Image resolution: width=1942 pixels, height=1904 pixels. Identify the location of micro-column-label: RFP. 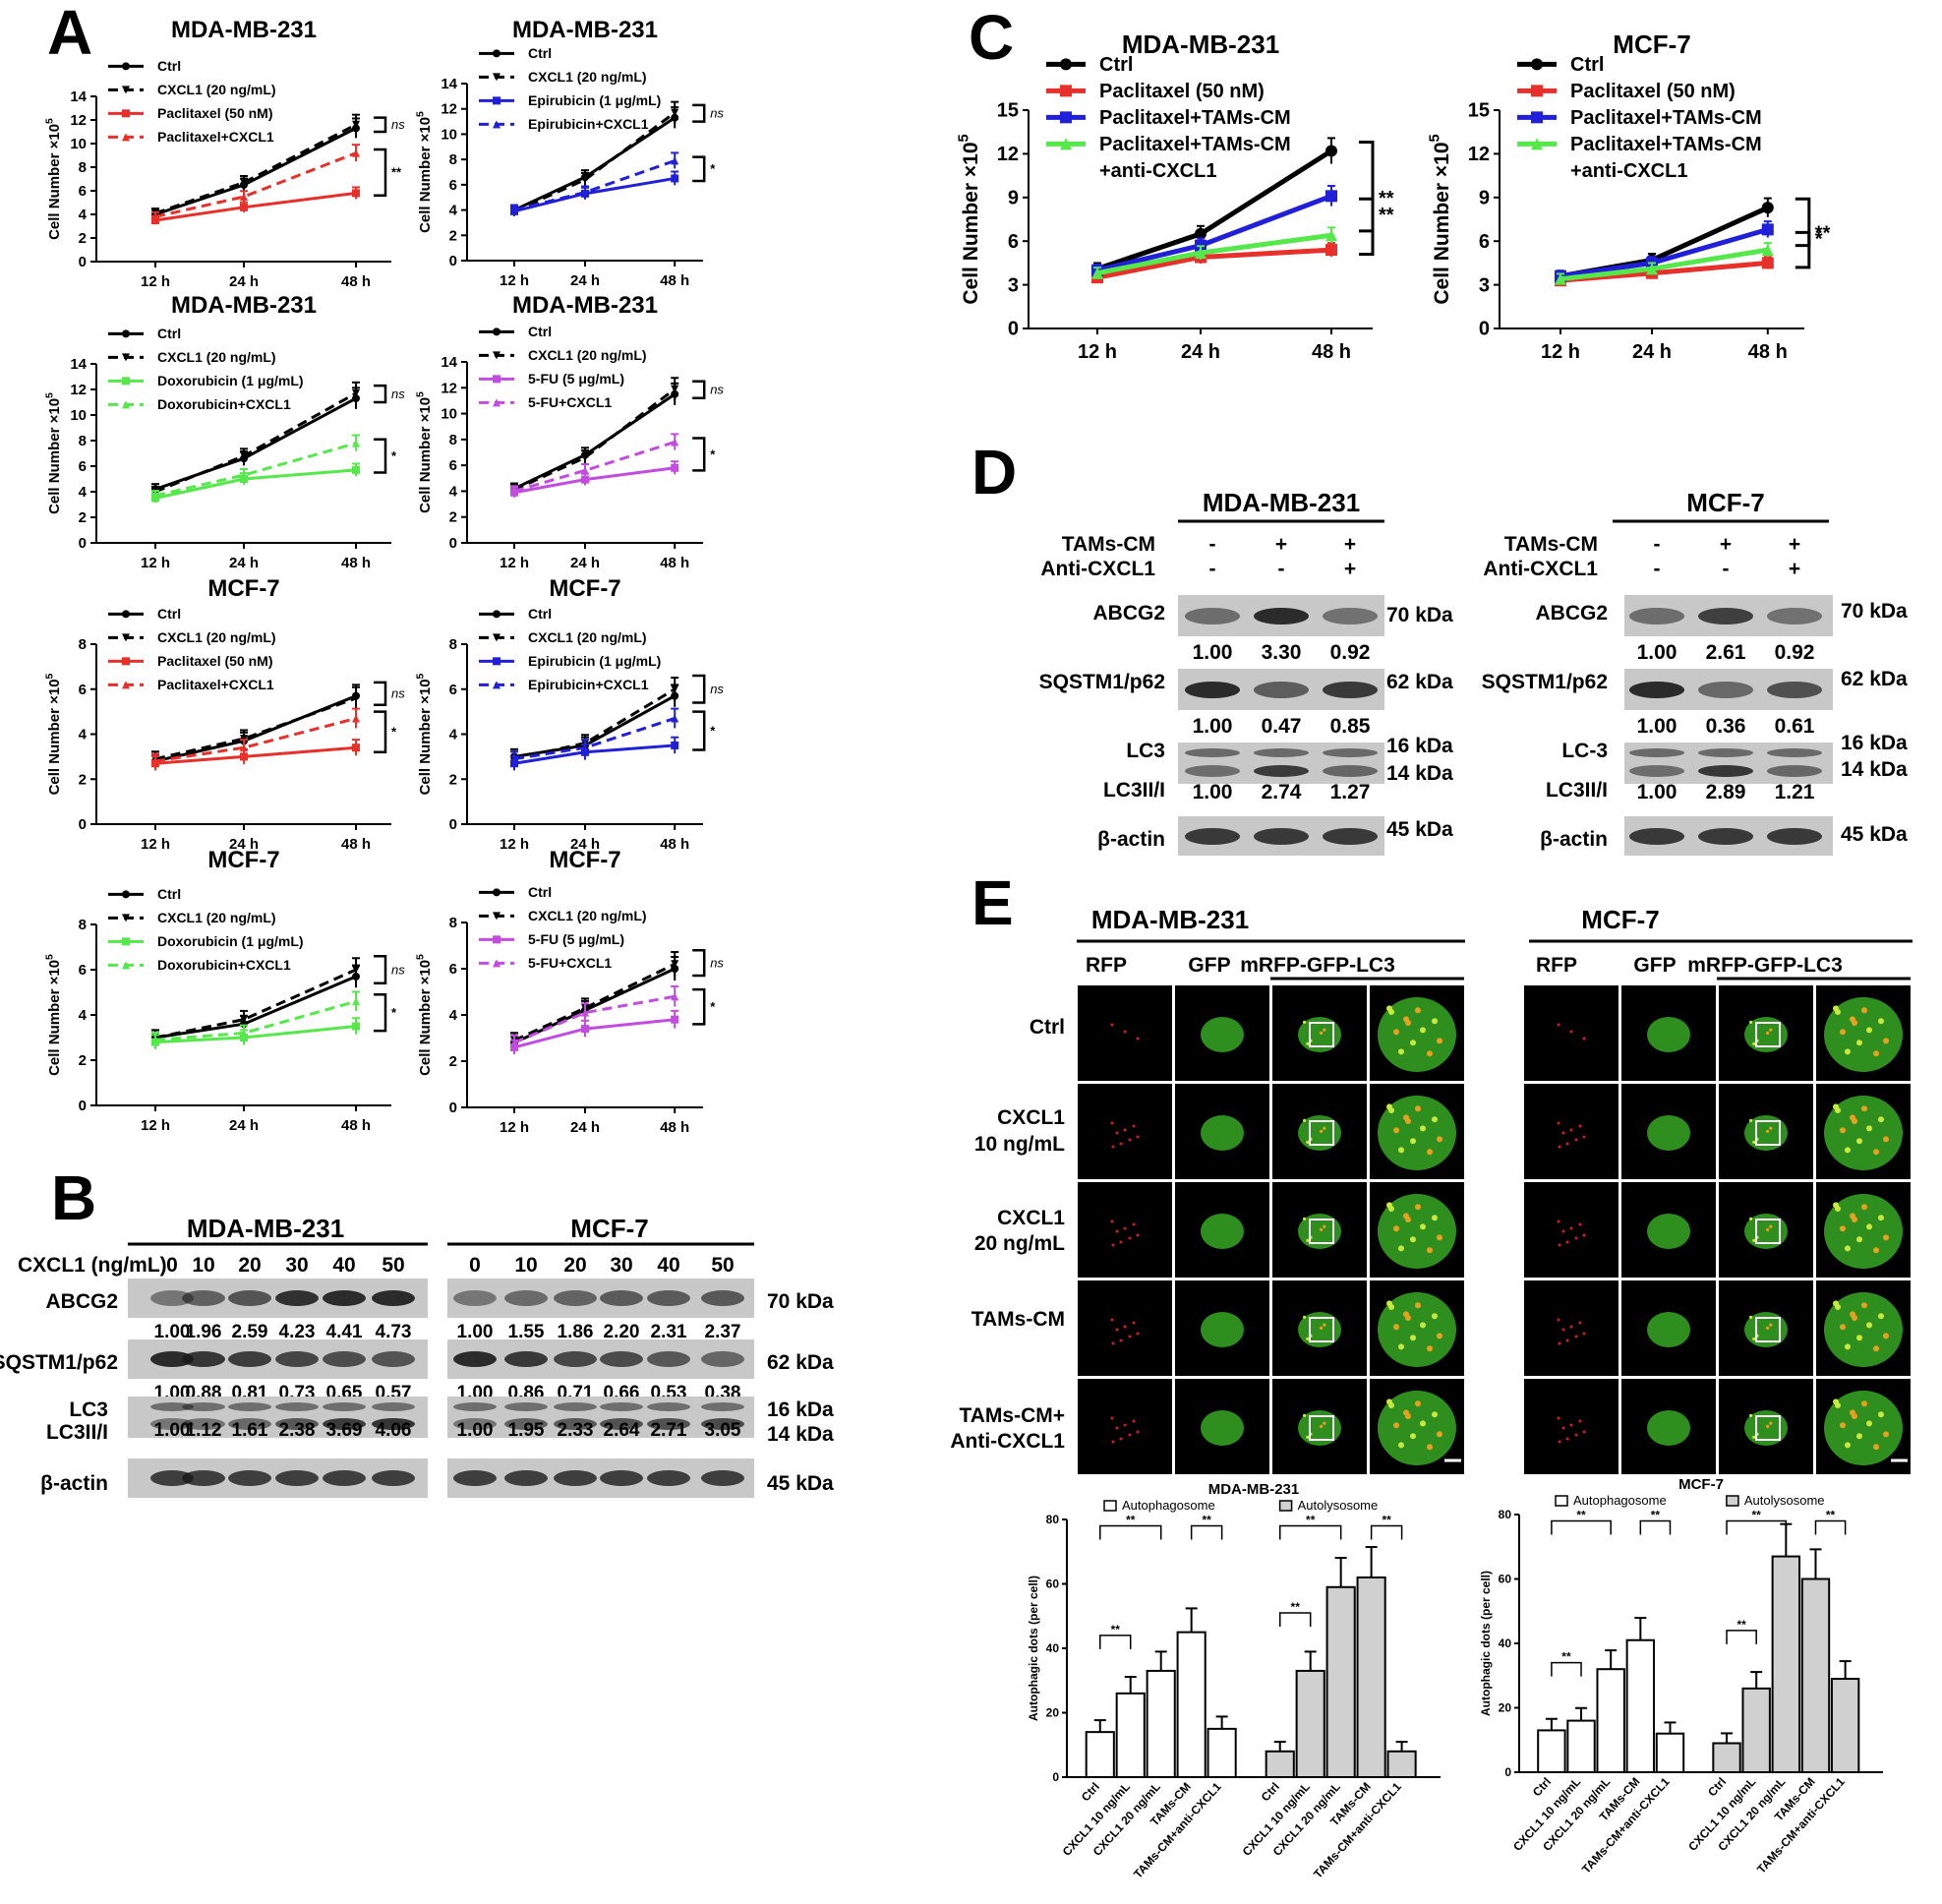
(1556, 965).